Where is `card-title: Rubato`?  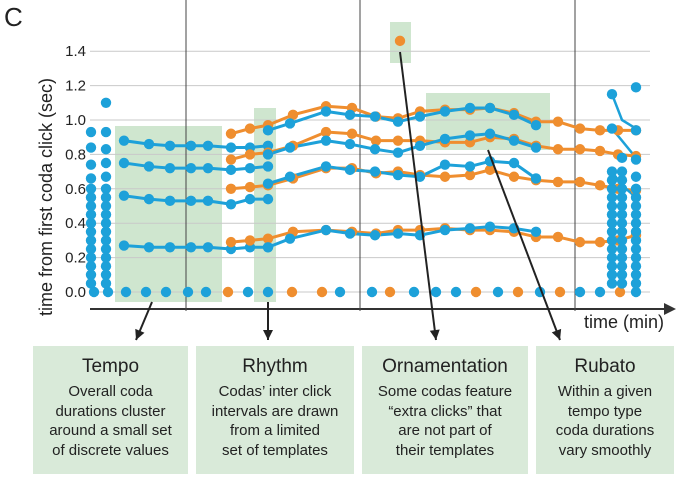
card-title: Rubato is located at coordinates (605, 366).